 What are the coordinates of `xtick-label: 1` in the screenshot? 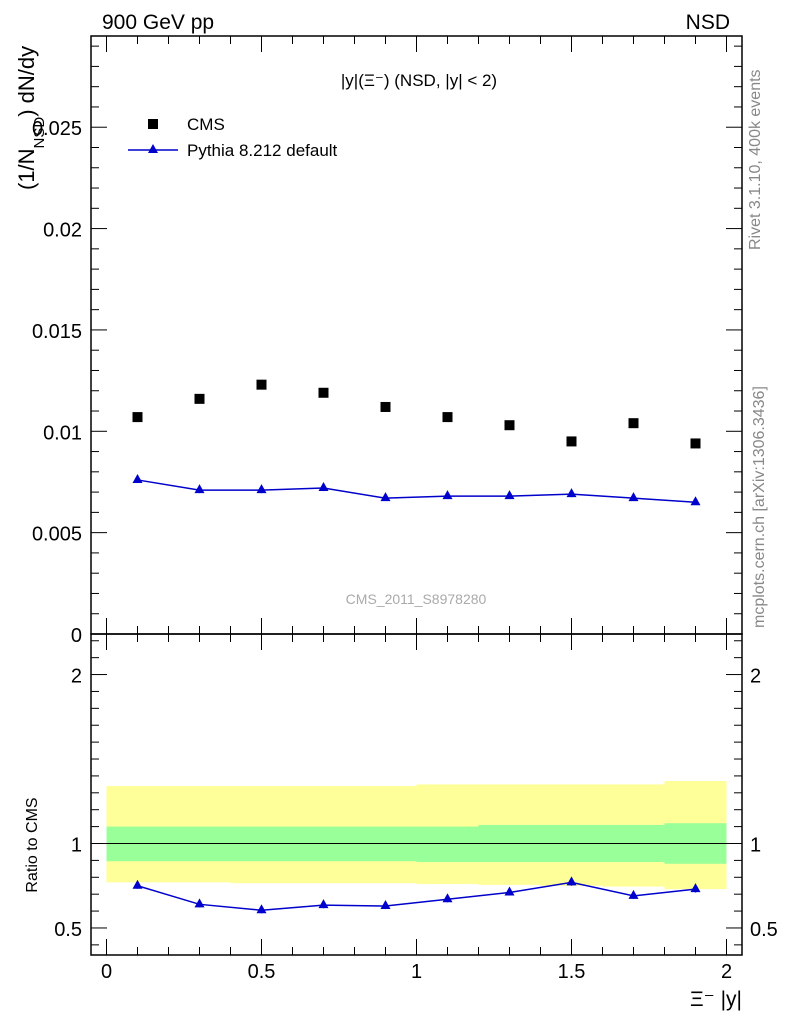 It's located at (416, 972).